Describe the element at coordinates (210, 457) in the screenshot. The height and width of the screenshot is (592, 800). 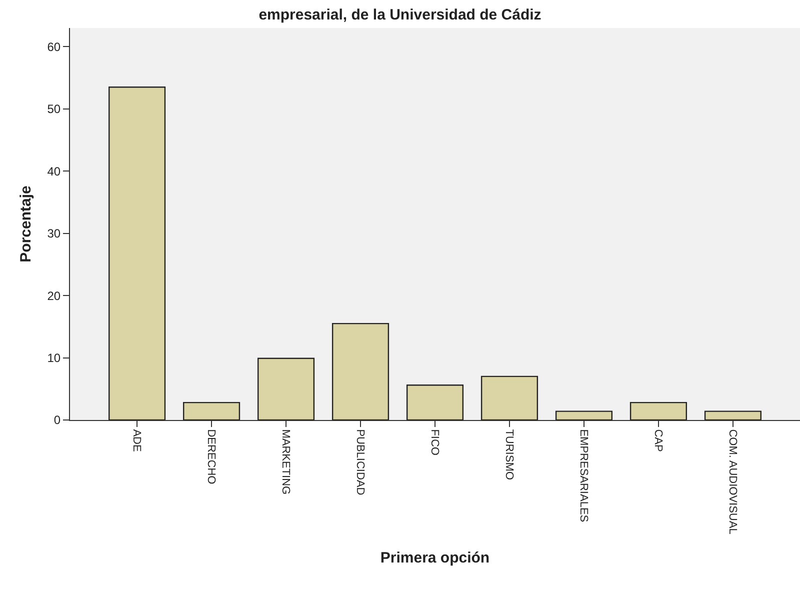
I see `x-tick-label: DERECHO` at that location.